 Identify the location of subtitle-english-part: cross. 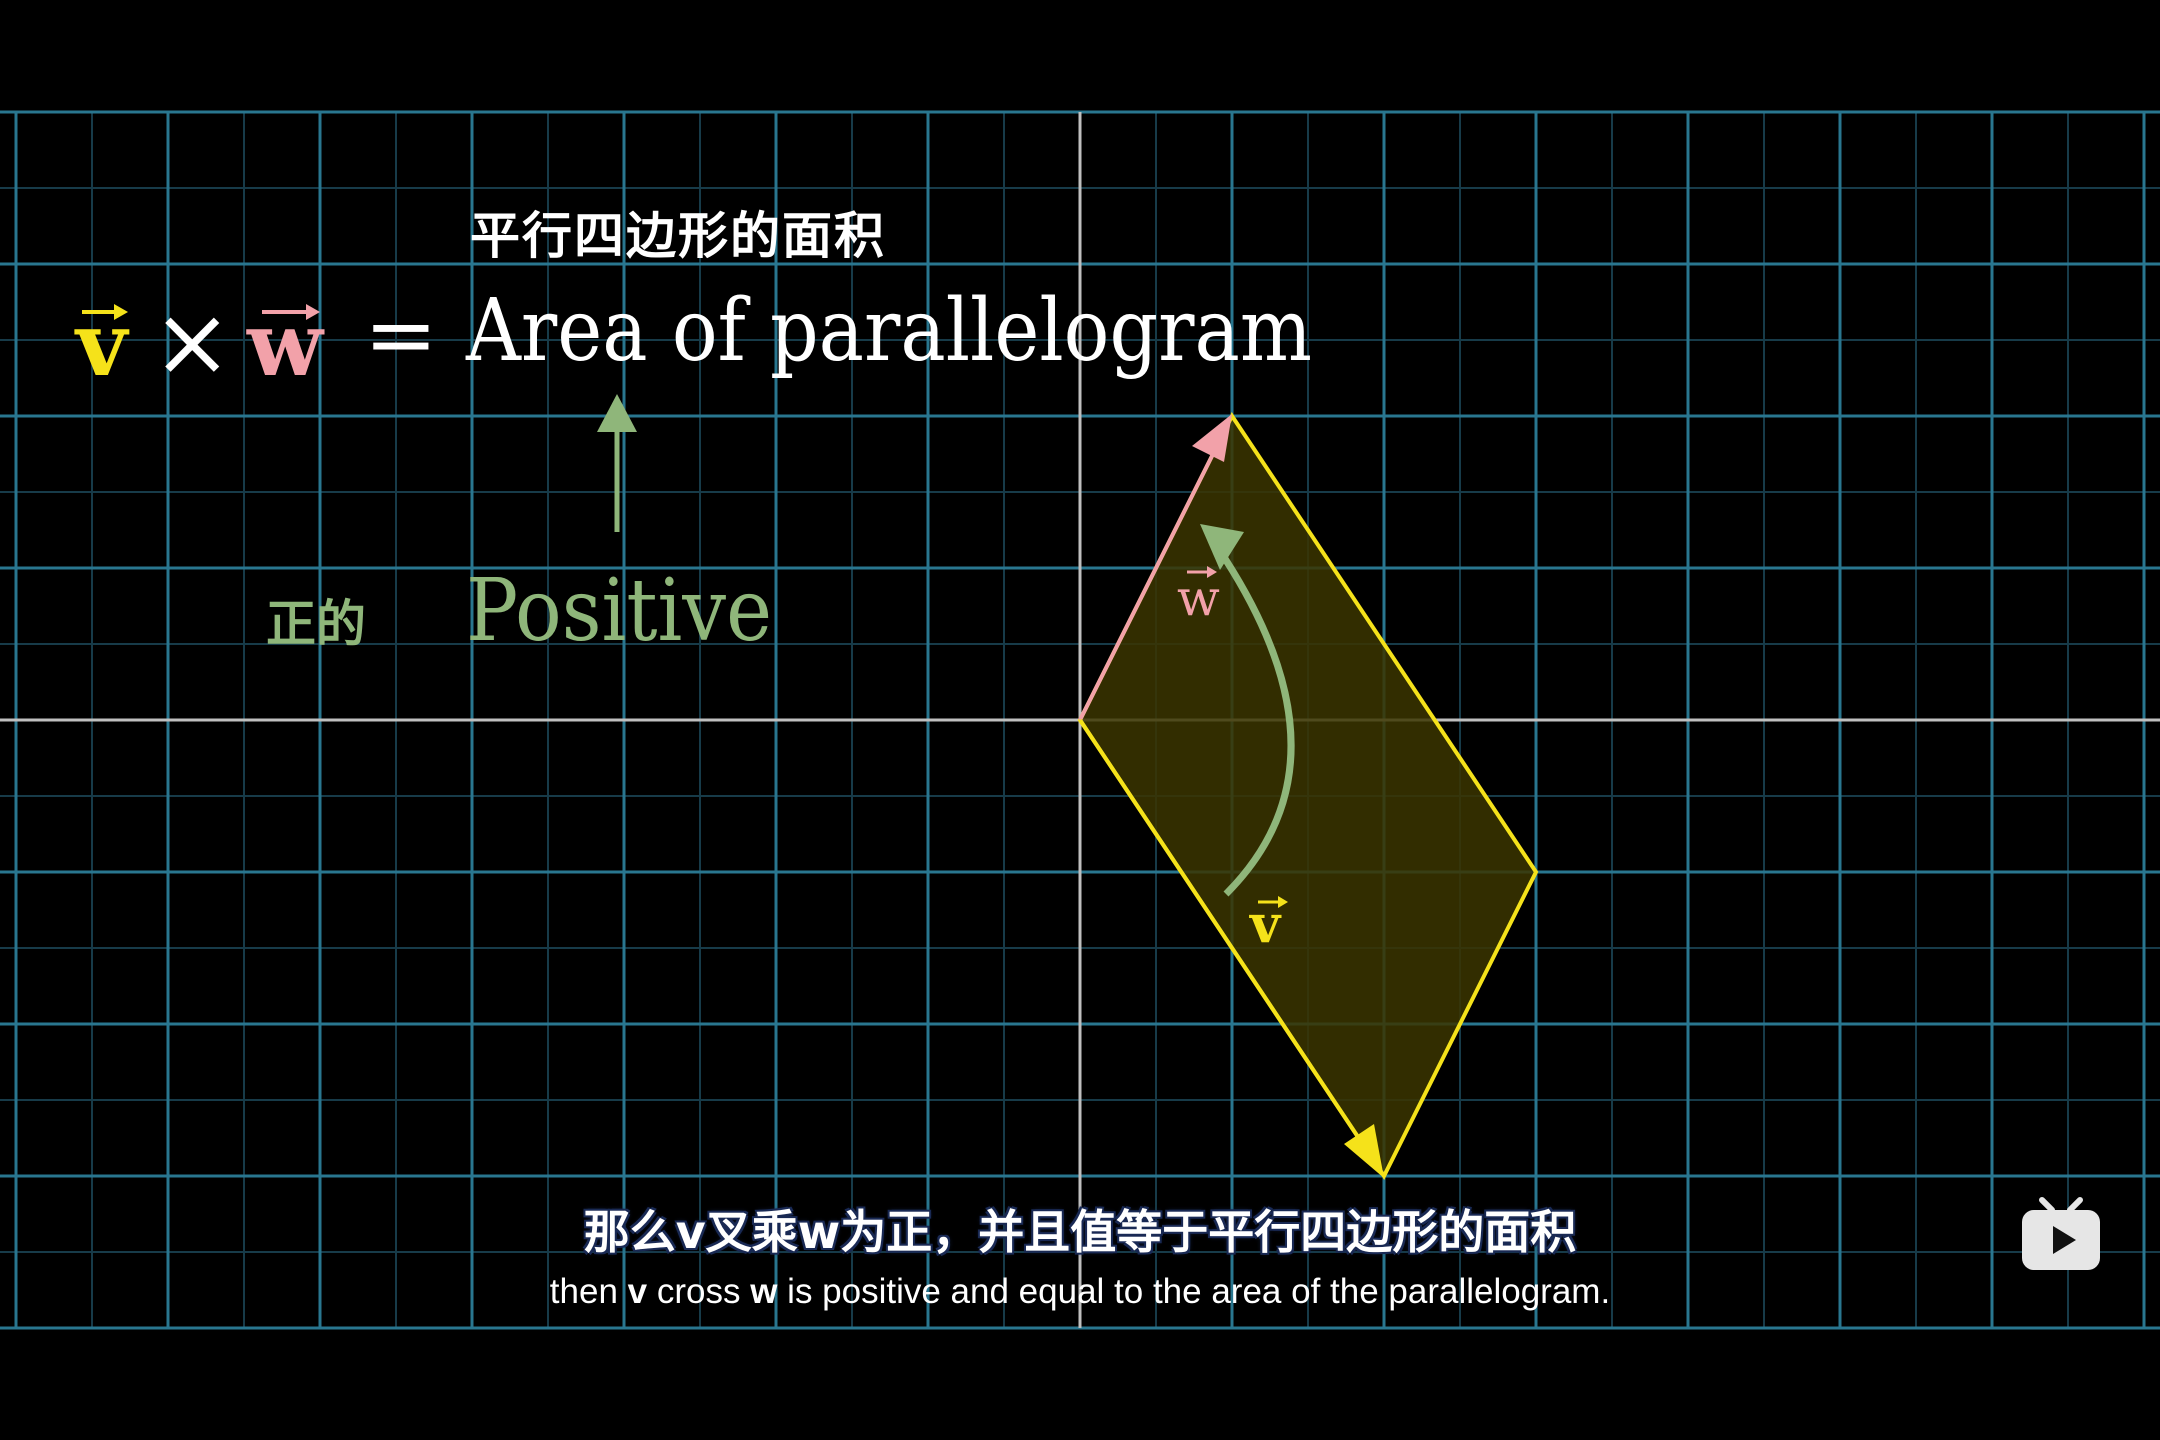
(699, 1291).